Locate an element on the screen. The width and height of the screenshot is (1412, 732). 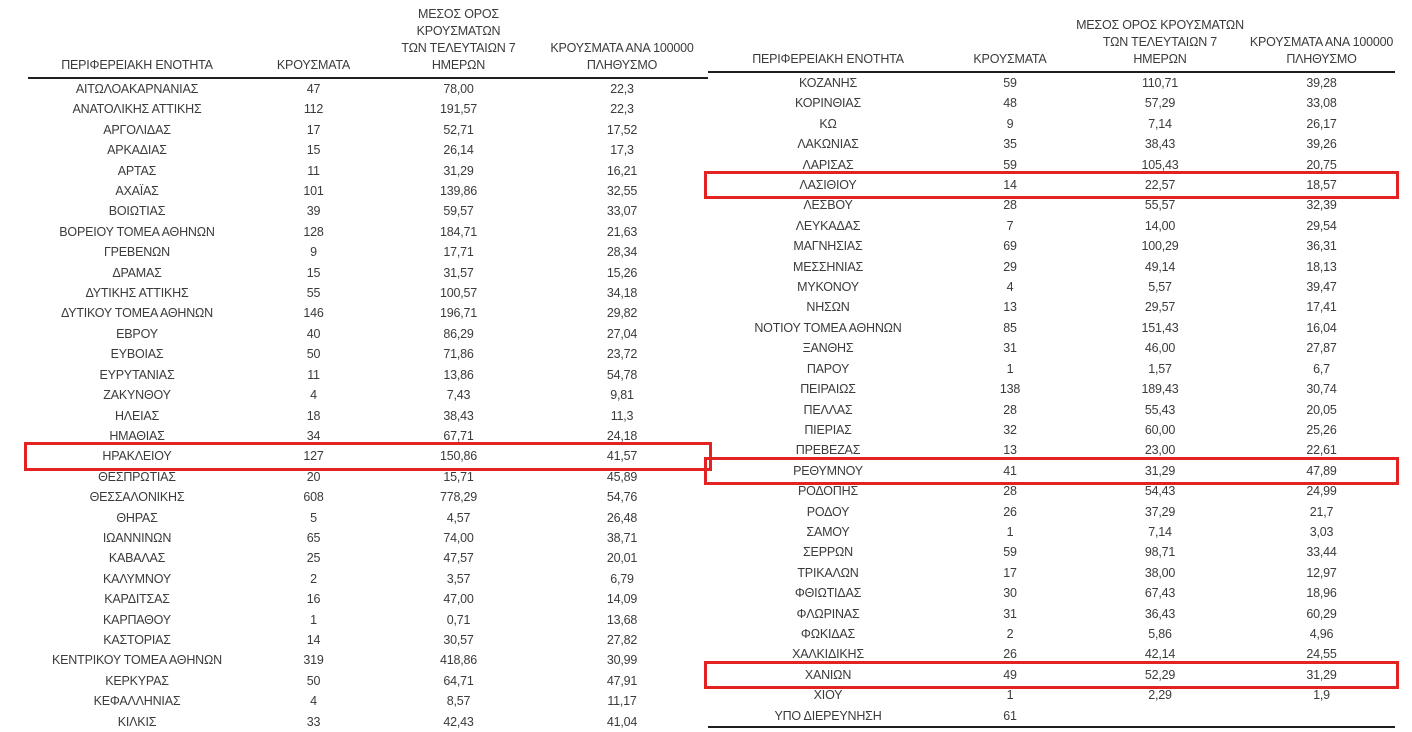
region-cell: ΚΟΖΑΝΗΣ is located at coordinates (828, 83).